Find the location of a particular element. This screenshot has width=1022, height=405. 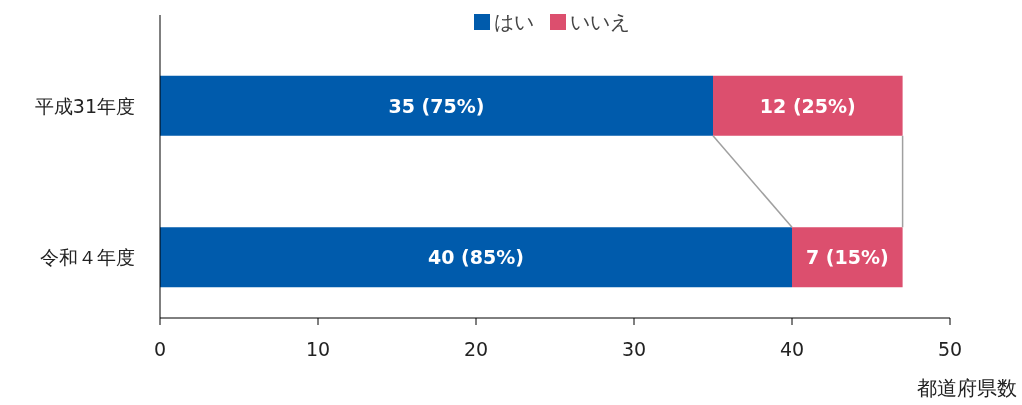

x-tick-label: 0 is located at coordinates (160, 349).